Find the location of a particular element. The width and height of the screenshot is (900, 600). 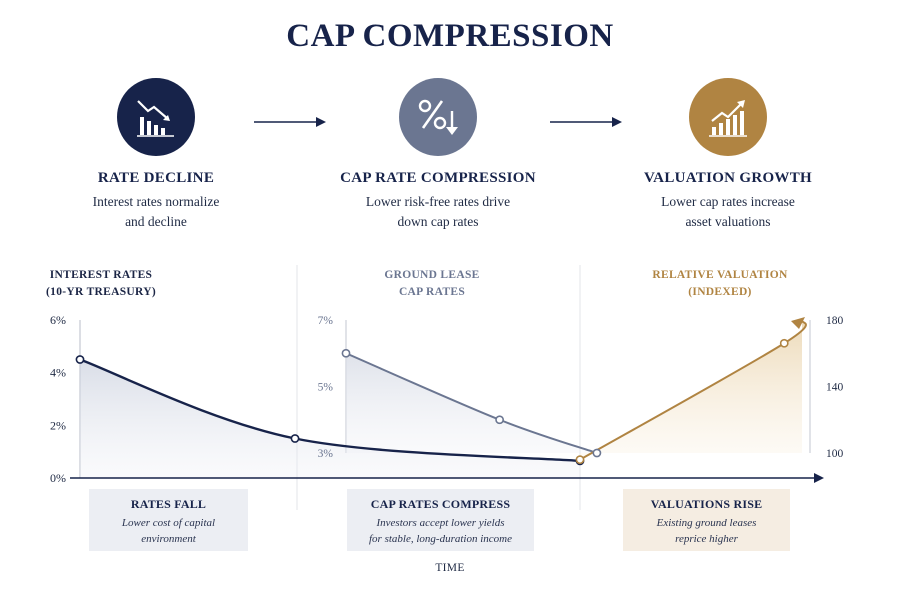

step-description: Interest rates normalize and decline is located at coordinates (156, 211).